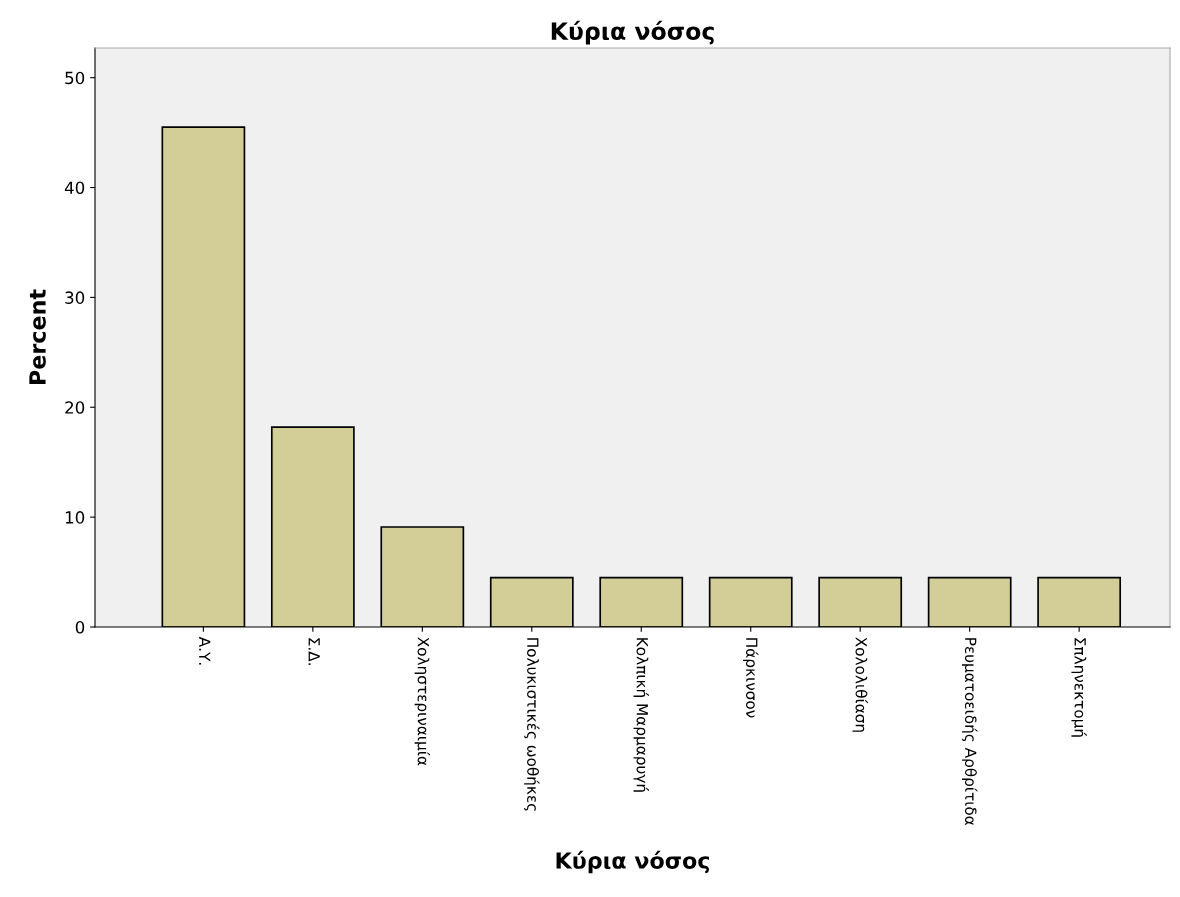 Image resolution: width=1180 pixels, height=897 pixels. What do you see at coordinates (37, 336) in the screenshot?
I see `y-axis-title: Percent` at bounding box center [37, 336].